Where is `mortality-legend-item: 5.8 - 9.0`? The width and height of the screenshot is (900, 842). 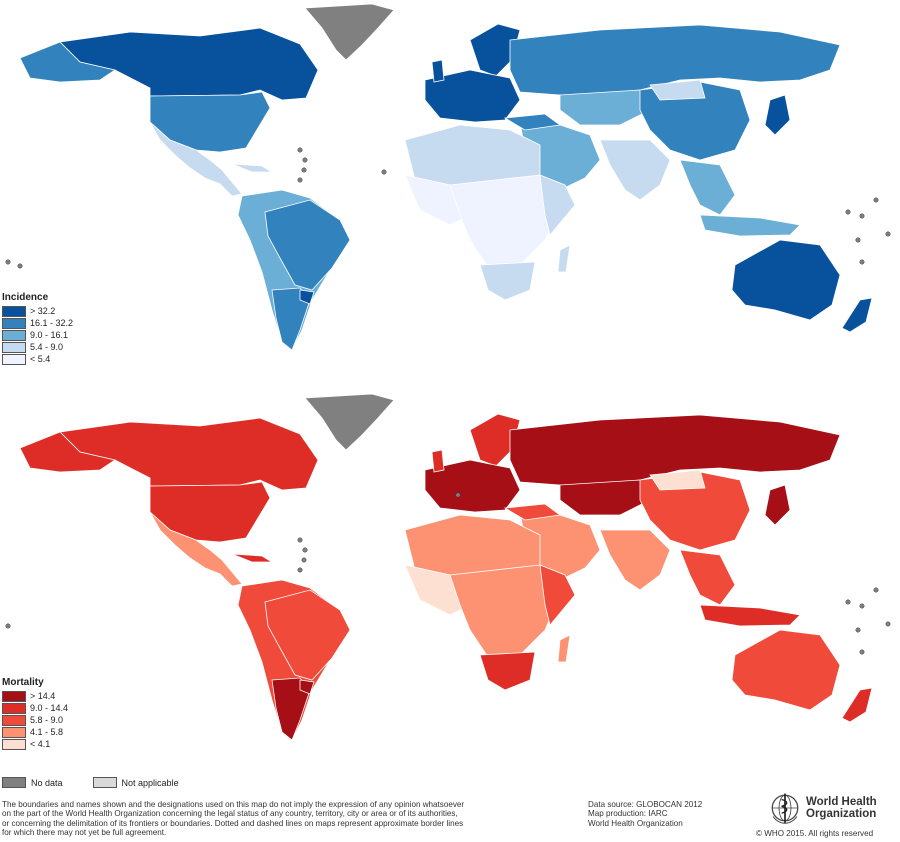
mortality-legend-item: 5.8 - 9.0 is located at coordinates (35, 720).